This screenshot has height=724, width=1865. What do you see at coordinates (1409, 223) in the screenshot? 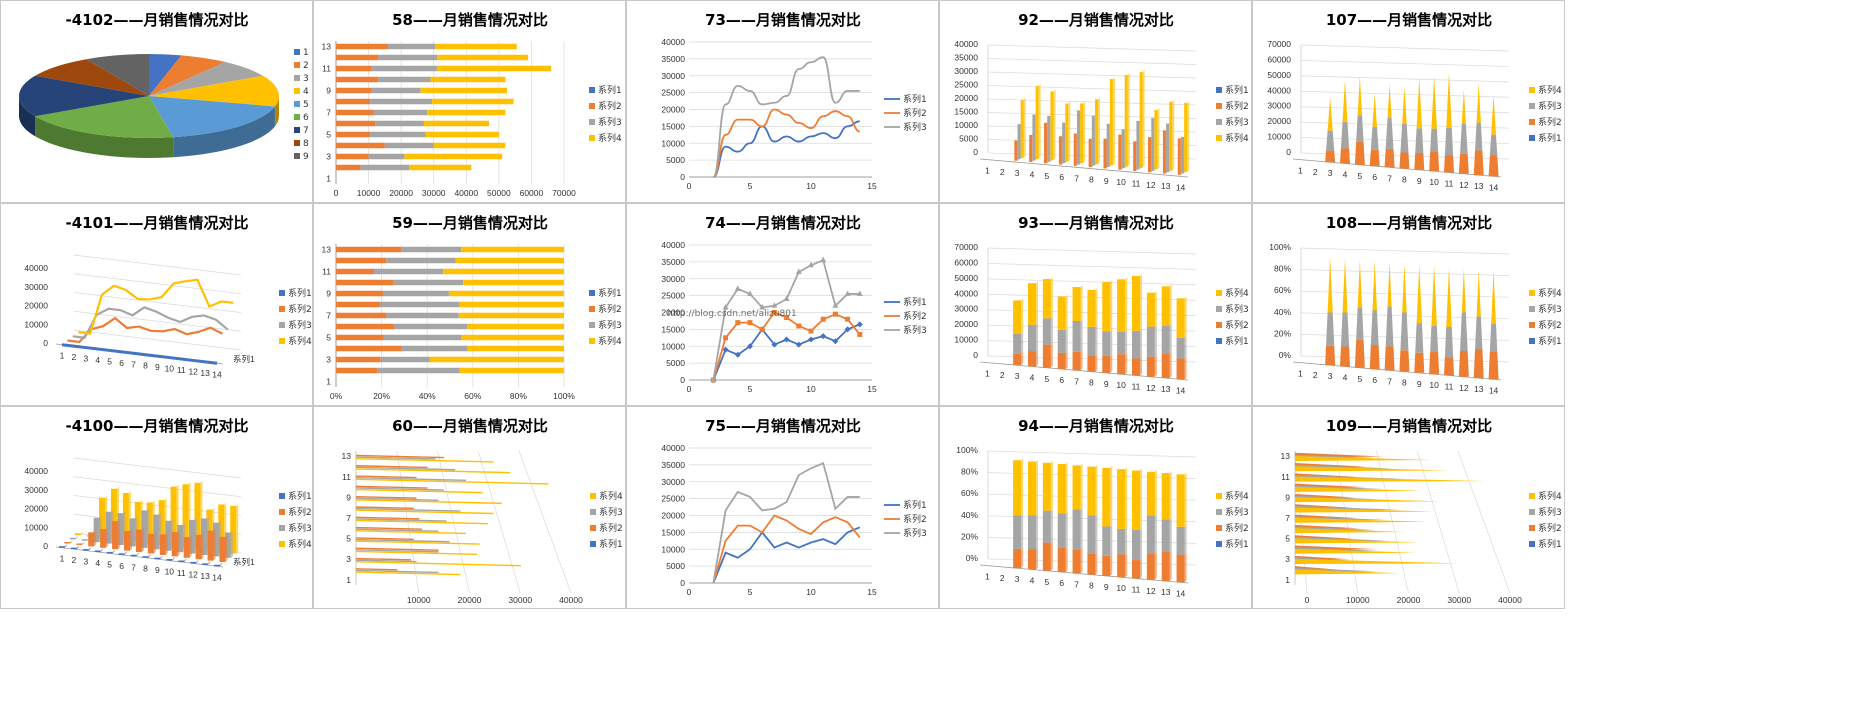
I see `chart-title: 108——月销售情况对比` at bounding box center [1409, 223].